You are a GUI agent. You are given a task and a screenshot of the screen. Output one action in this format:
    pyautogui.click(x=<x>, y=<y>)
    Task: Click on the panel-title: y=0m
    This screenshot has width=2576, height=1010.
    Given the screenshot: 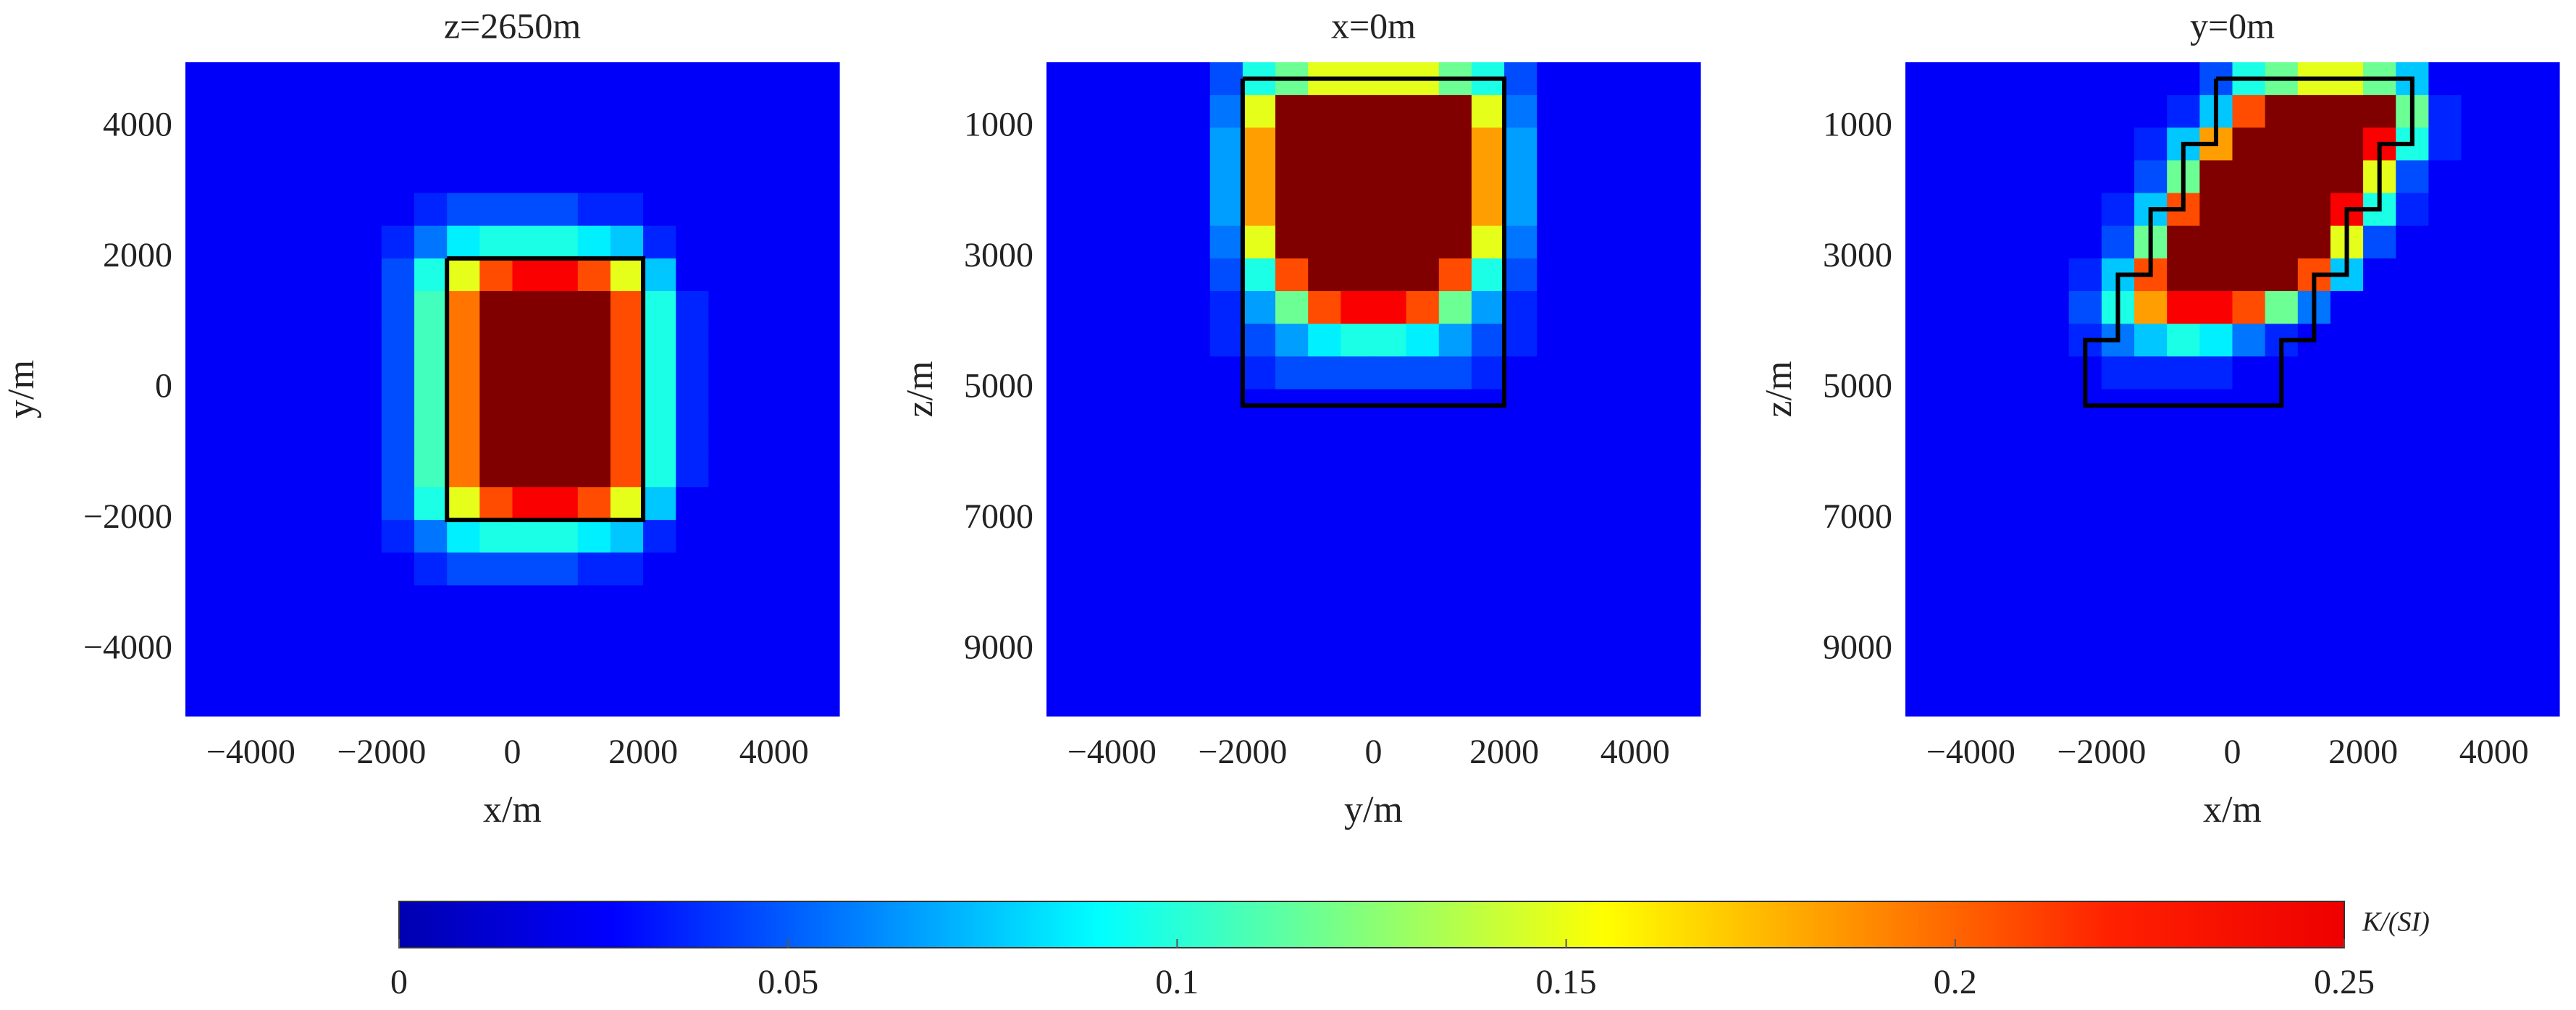 What is the action you would take?
    pyautogui.click(x=2232, y=25)
    